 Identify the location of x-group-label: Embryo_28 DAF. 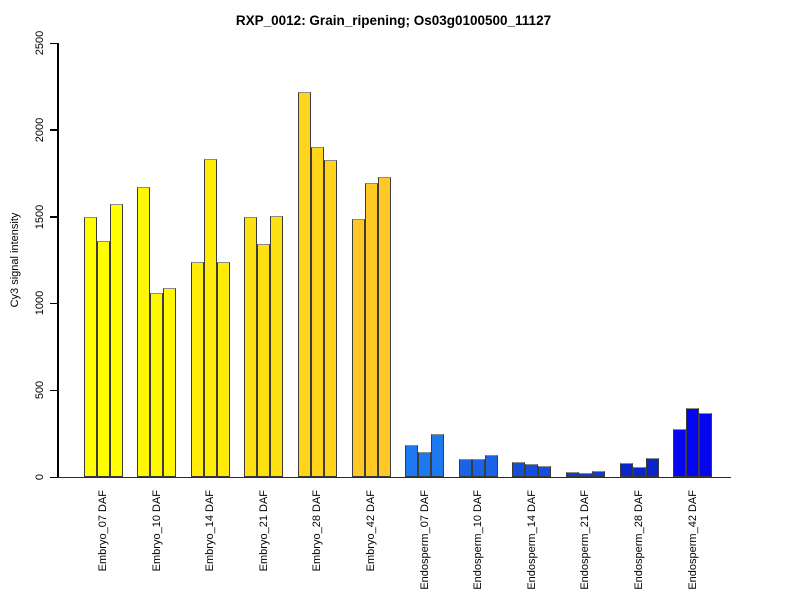
(317, 531).